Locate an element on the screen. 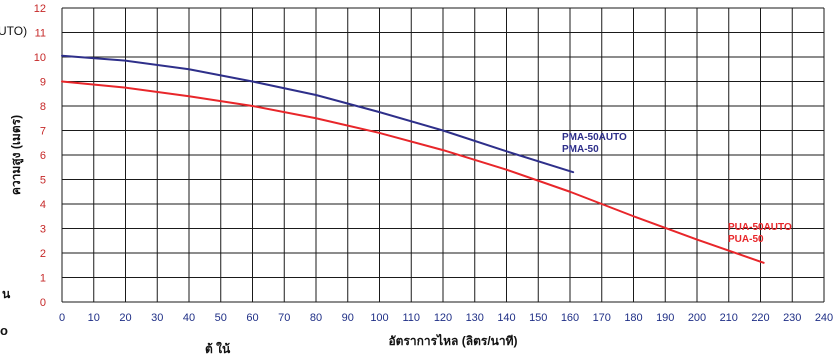 The height and width of the screenshot is (359, 840). x-tick-label: 190 is located at coordinates (665, 318).